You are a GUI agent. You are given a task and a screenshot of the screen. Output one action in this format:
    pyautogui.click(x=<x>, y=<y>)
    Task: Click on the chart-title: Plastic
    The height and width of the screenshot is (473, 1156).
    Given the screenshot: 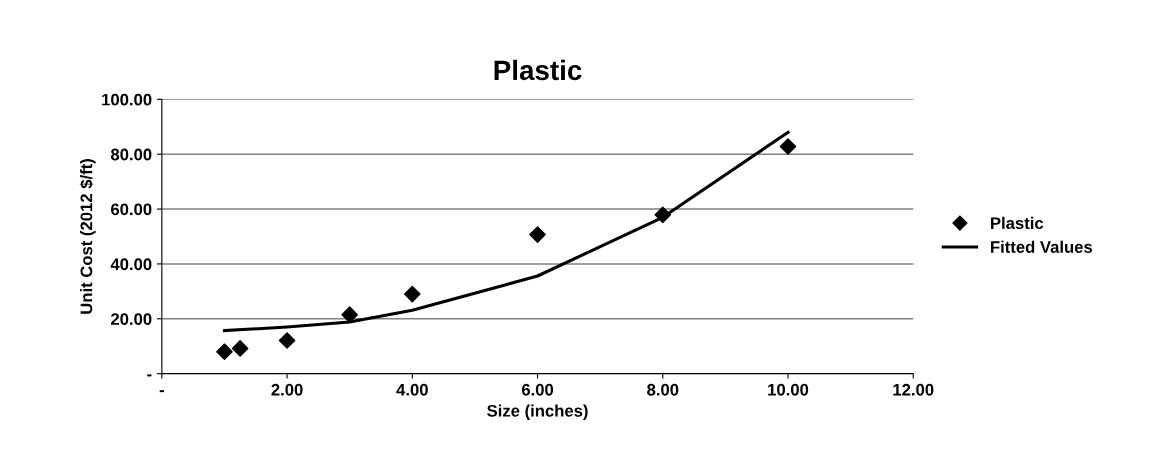 What is the action you would take?
    pyautogui.click(x=538, y=70)
    